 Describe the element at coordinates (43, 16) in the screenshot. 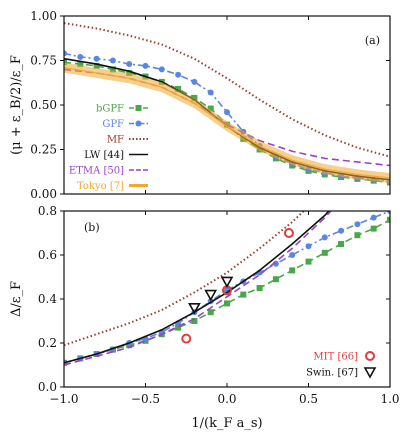

I see `y-tick-label: 1.00` at that location.